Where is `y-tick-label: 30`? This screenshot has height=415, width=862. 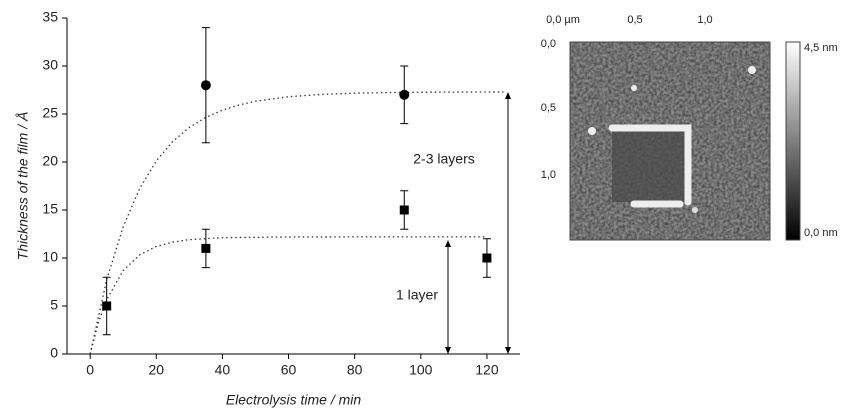 y-tick-label: 30 is located at coordinates (50, 65).